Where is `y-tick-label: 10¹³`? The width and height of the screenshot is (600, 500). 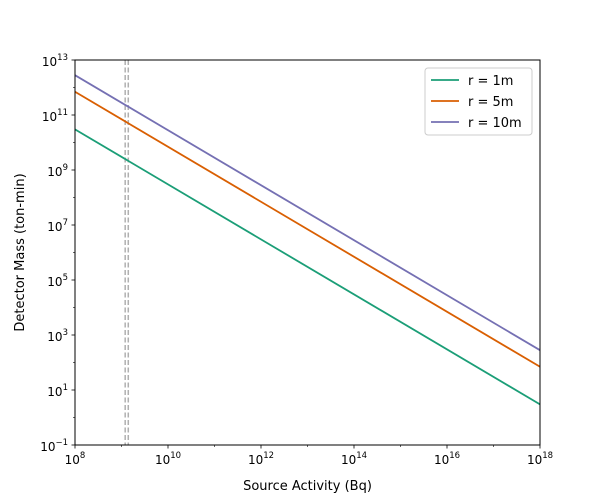 y-tick-label: 10¹³ is located at coordinates (55, 61).